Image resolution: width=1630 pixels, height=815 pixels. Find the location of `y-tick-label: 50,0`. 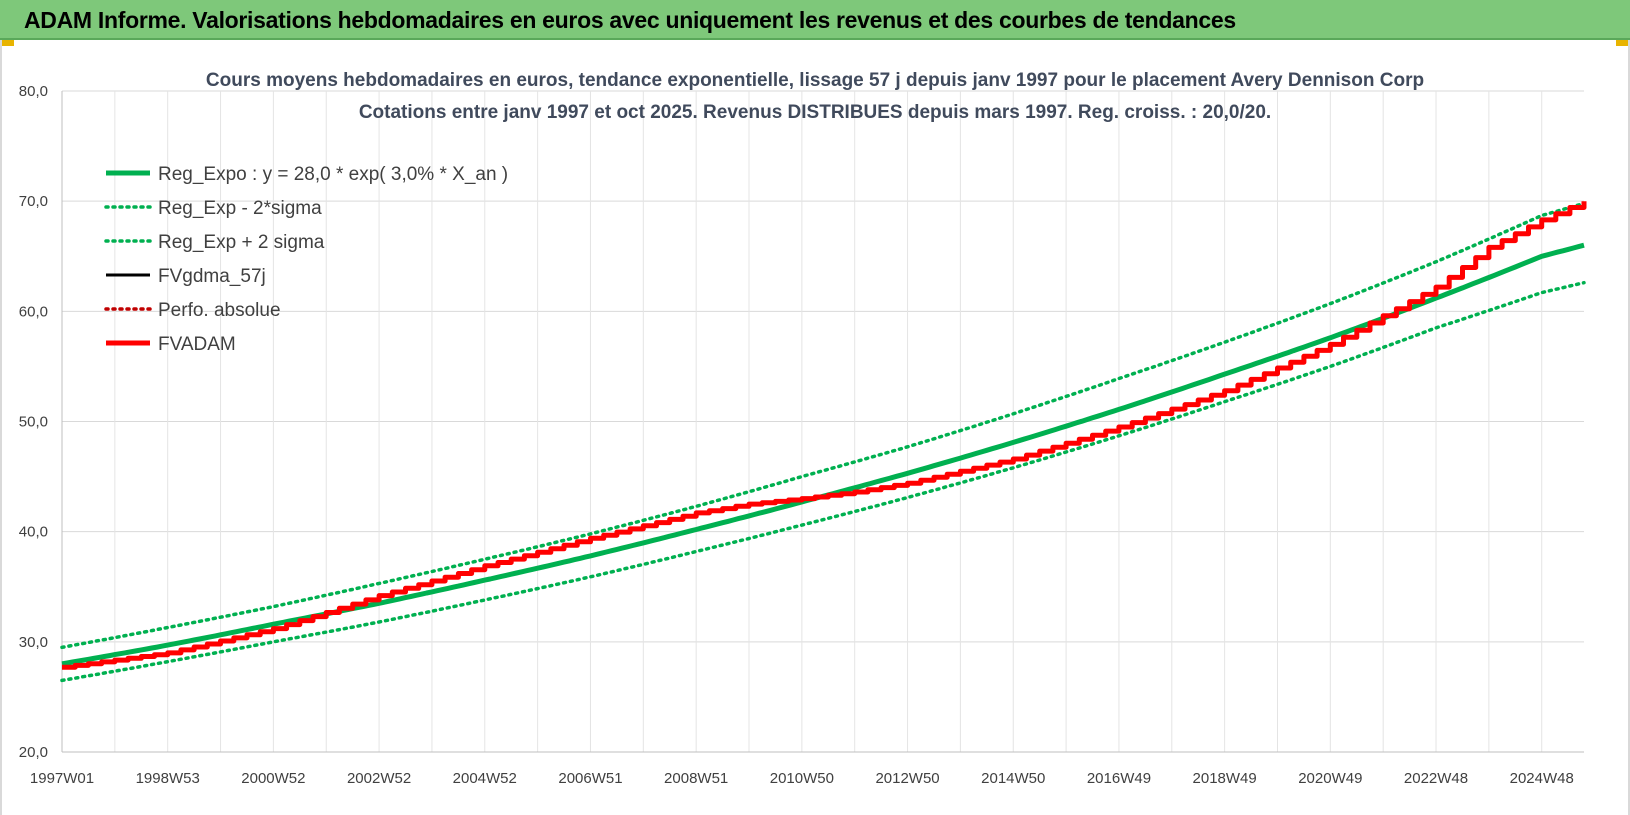

y-tick-label: 50,0 is located at coordinates (33, 422).